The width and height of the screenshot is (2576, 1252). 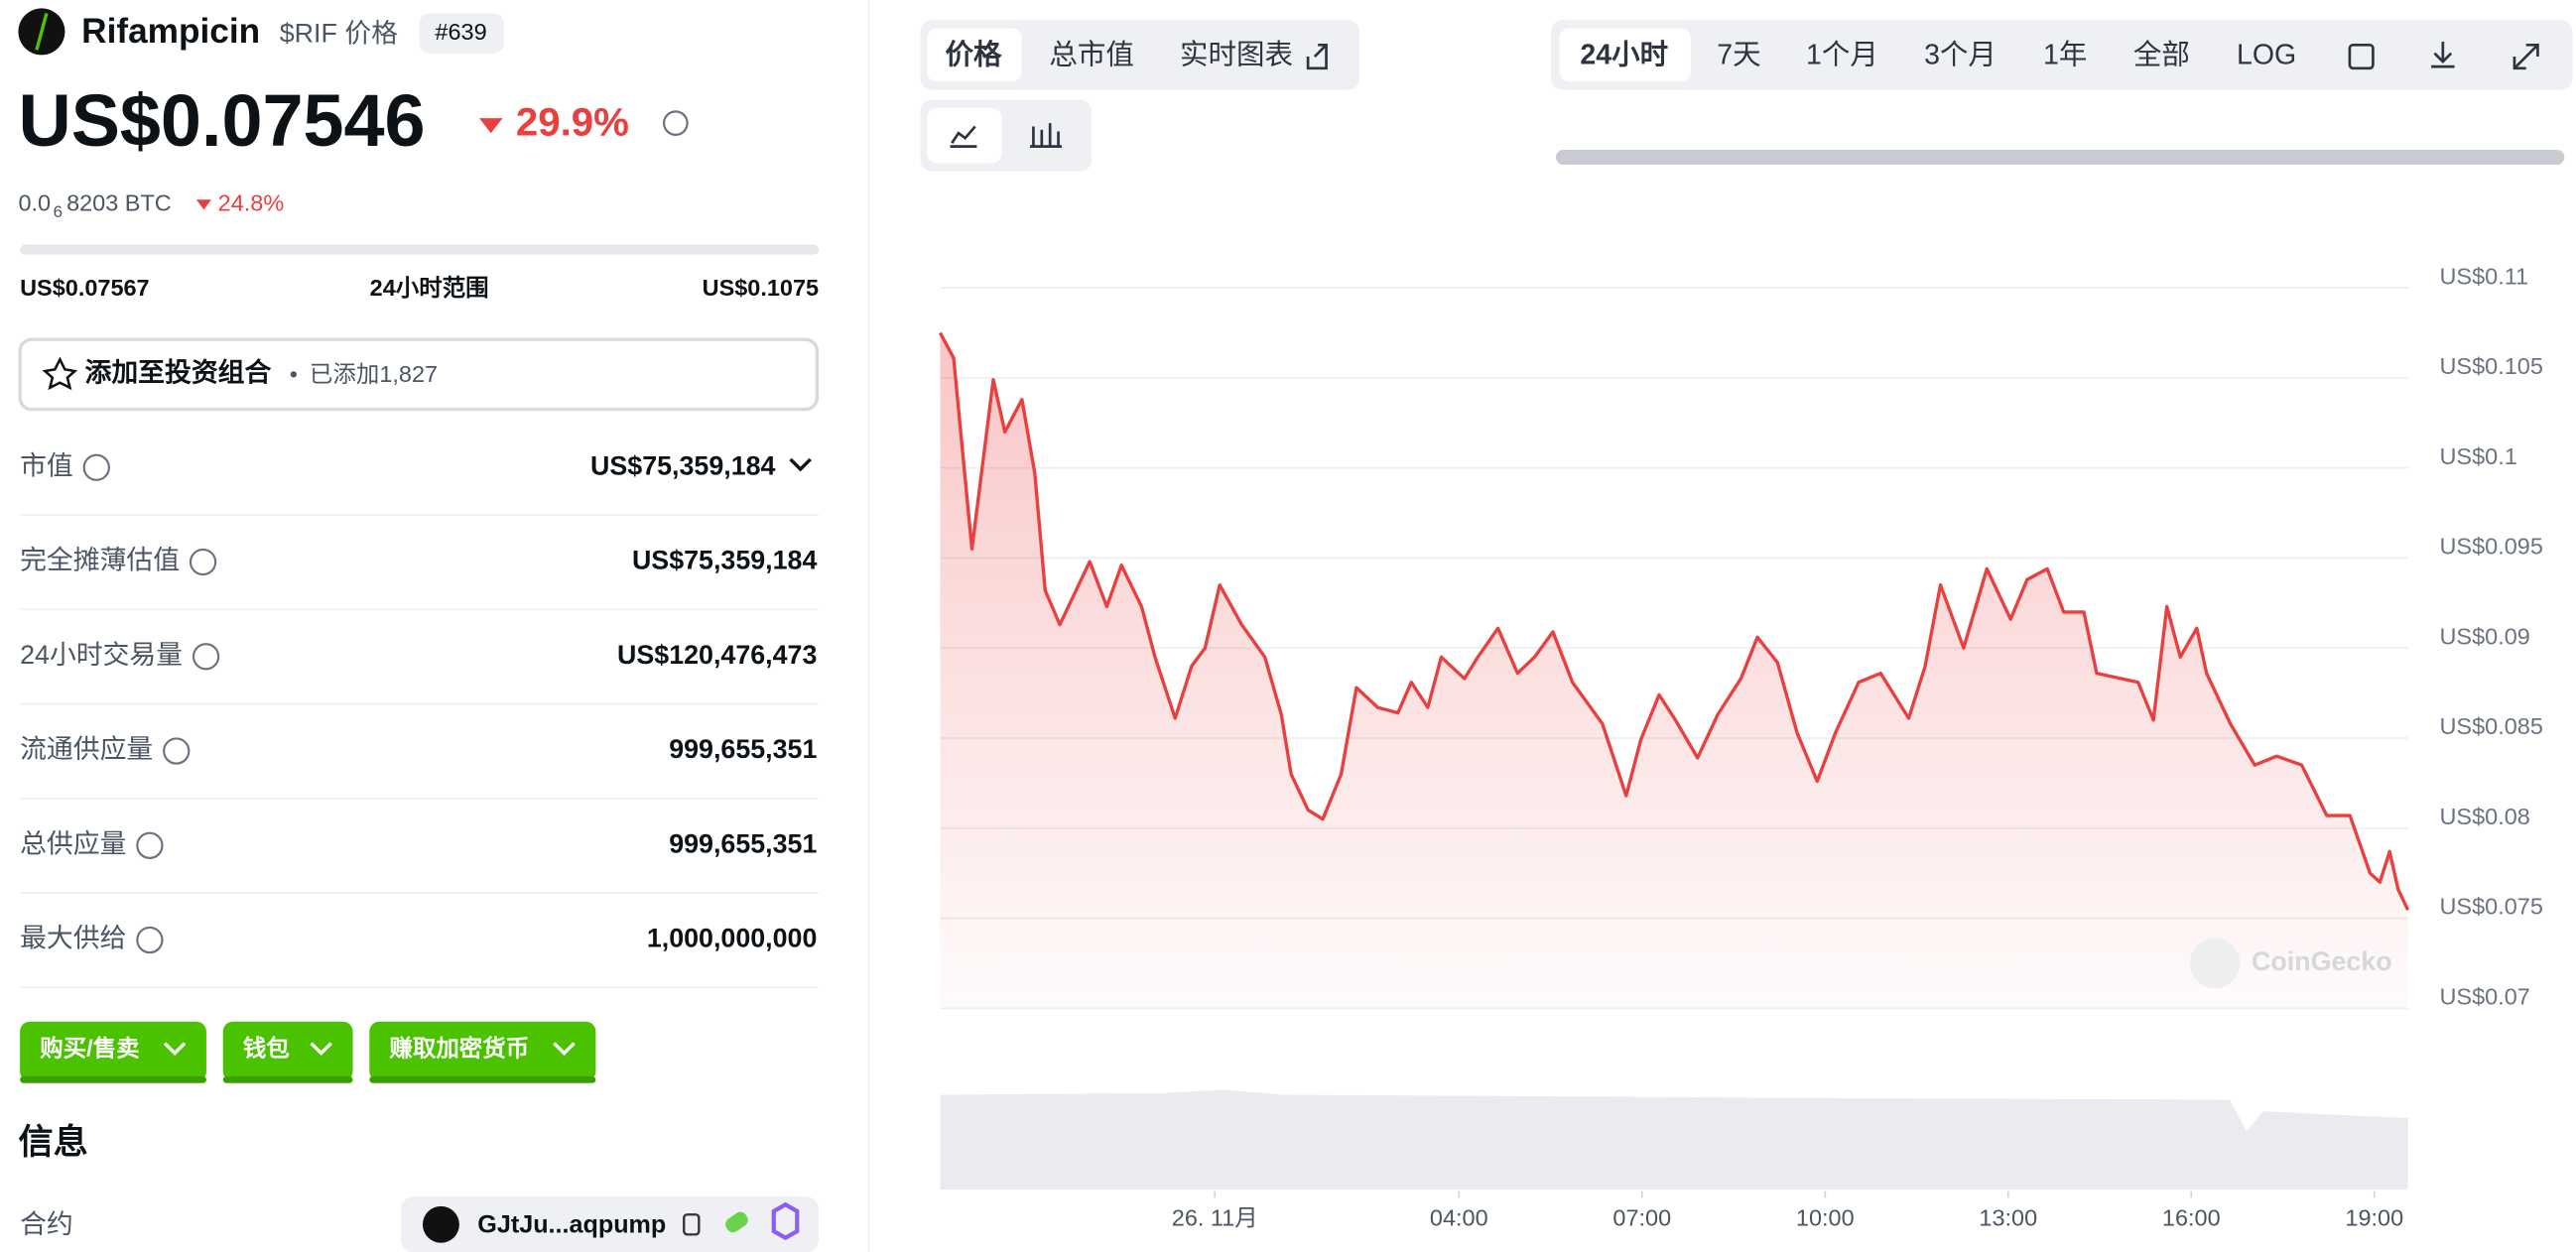 I want to click on coin-symbol: $RIF 价格, so click(x=339, y=33).